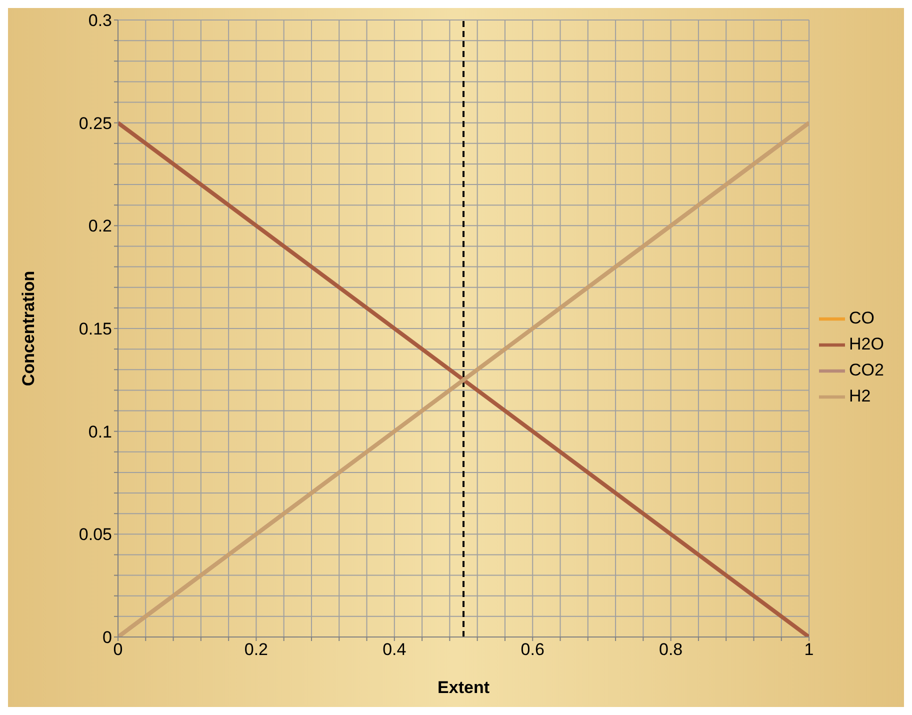 The height and width of the screenshot is (715, 912). What do you see at coordinates (866, 369) in the screenshot?
I see `legend-label: CO2` at bounding box center [866, 369].